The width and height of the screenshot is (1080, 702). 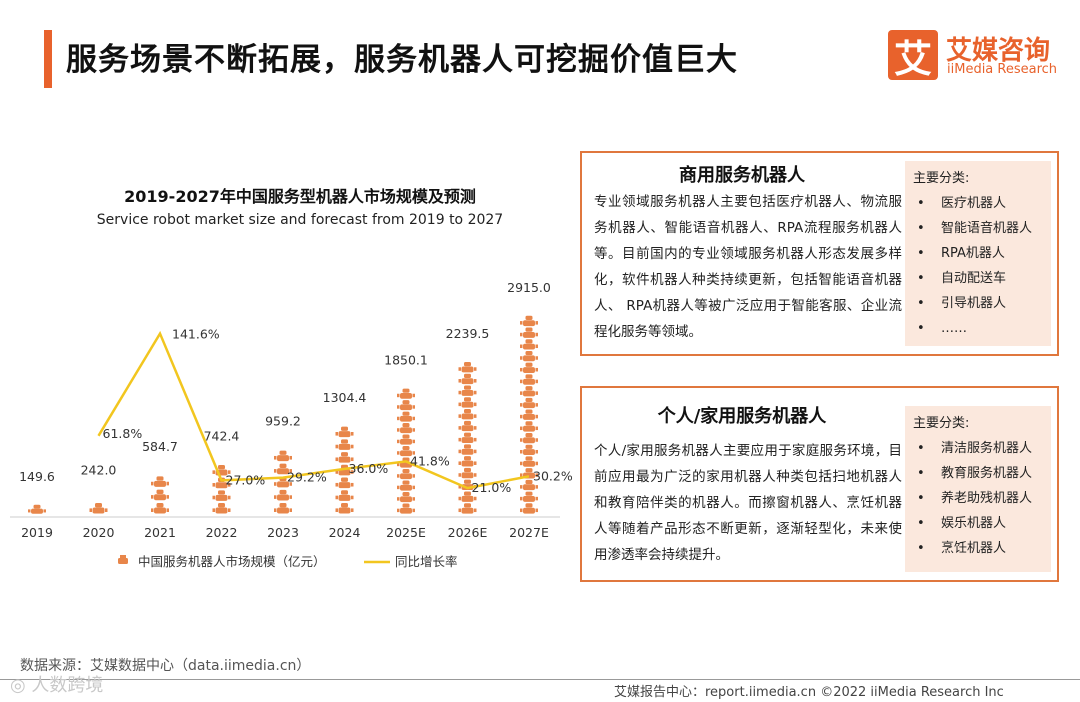 I want to click on household-category-item: 烹饪机器人, so click(x=978, y=548).